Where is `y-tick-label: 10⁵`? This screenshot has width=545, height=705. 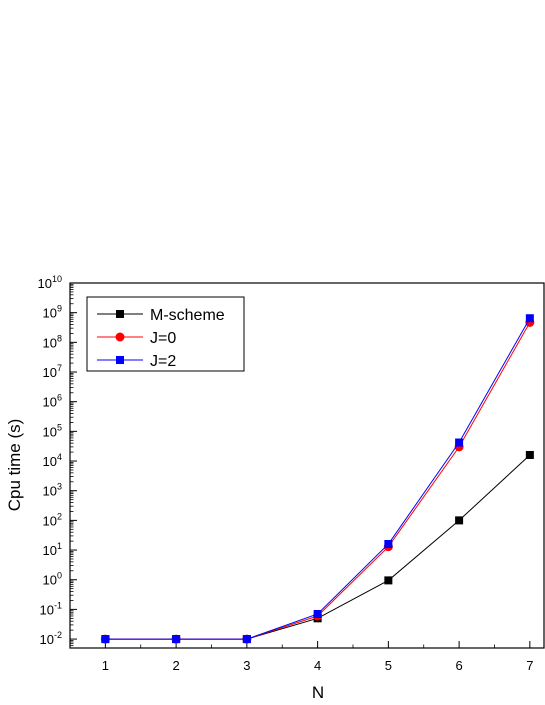
y-tick-label: 10⁵ is located at coordinates (52, 430).